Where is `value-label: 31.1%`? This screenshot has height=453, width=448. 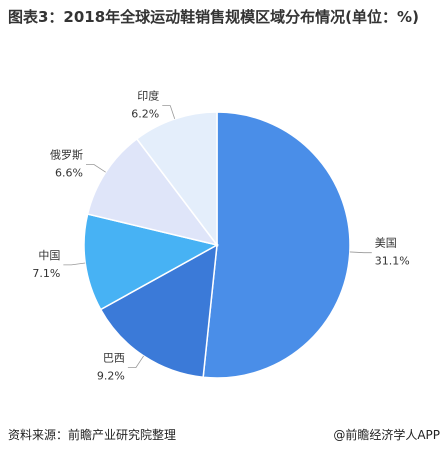 value-label: 31.1% is located at coordinates (392, 261).